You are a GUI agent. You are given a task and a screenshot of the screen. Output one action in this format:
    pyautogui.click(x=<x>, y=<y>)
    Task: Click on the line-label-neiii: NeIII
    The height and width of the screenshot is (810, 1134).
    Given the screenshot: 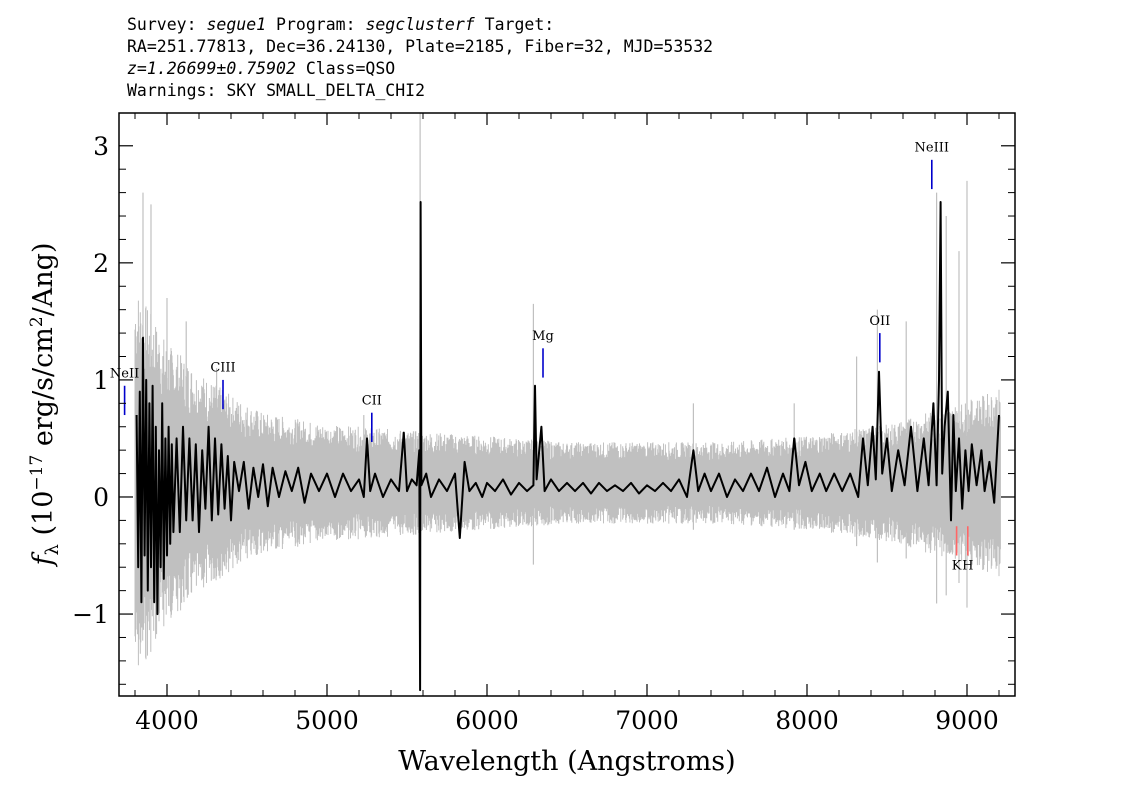 What is the action you would take?
    pyautogui.click(x=932, y=148)
    